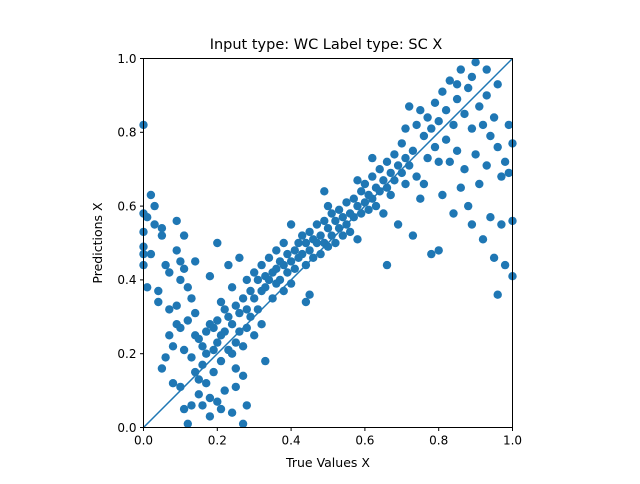 The height and width of the screenshot is (484, 640). Describe the element at coordinates (97, 243) in the screenshot. I see `y-axis-label: Predictions X` at that location.